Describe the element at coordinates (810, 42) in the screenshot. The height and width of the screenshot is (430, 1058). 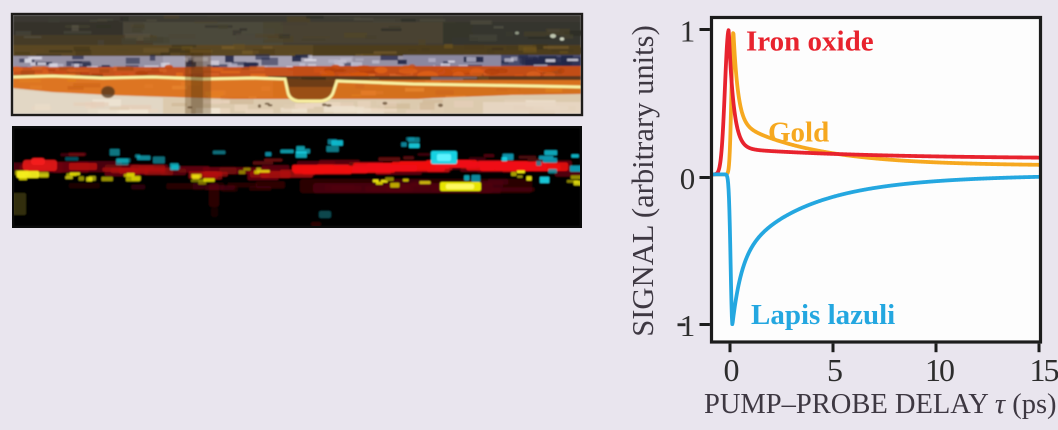
I see `svg-text: Iron oxide` at that location.